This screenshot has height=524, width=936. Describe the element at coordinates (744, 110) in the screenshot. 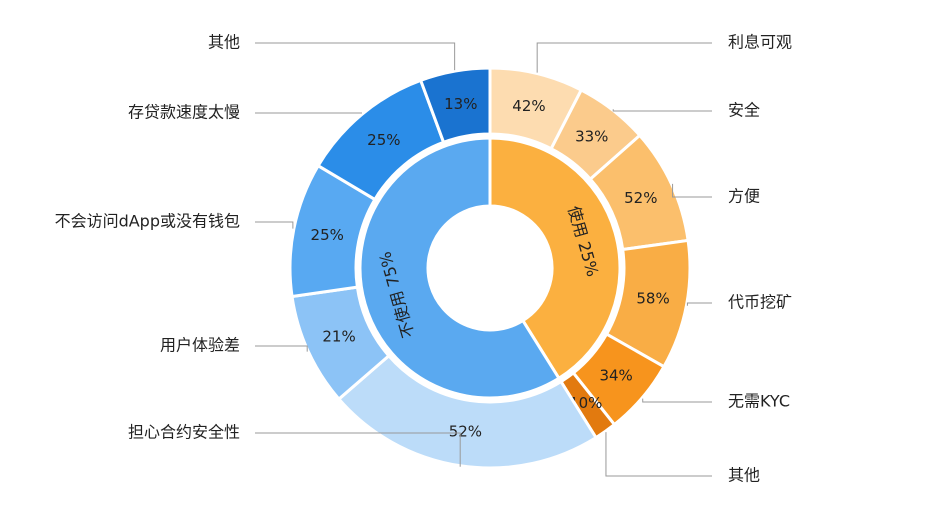

I see `category-label: 安全` at that location.